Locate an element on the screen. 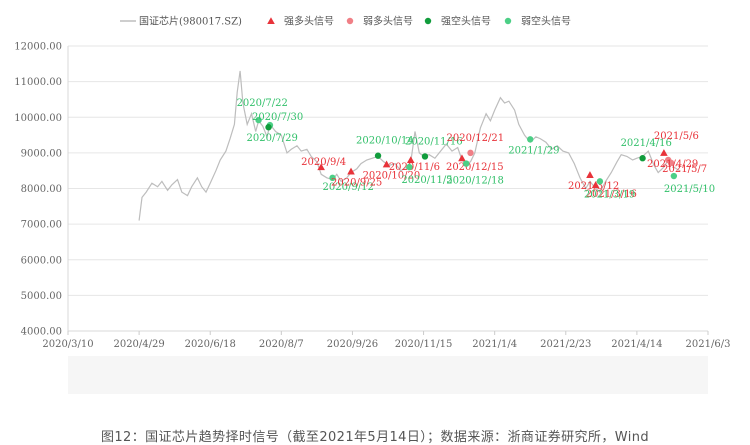 The image size is (750, 445). x-tick-label: 2021/2/23 is located at coordinates (565, 344).